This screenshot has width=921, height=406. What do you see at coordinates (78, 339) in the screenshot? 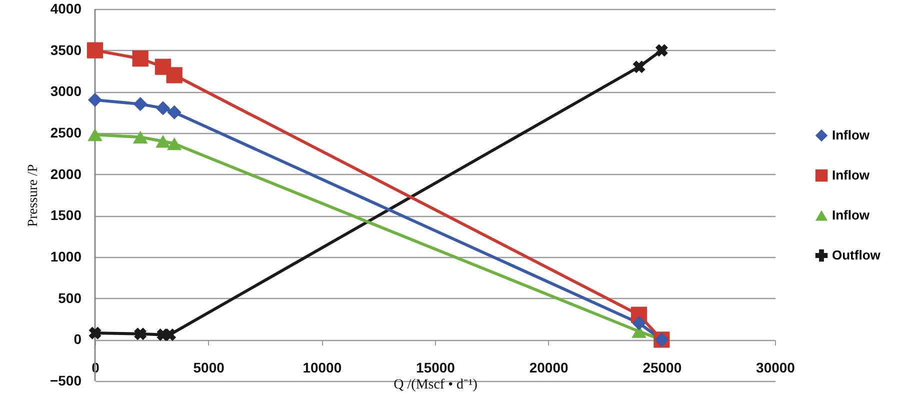
I see `y-tick-label: 0` at bounding box center [78, 339].